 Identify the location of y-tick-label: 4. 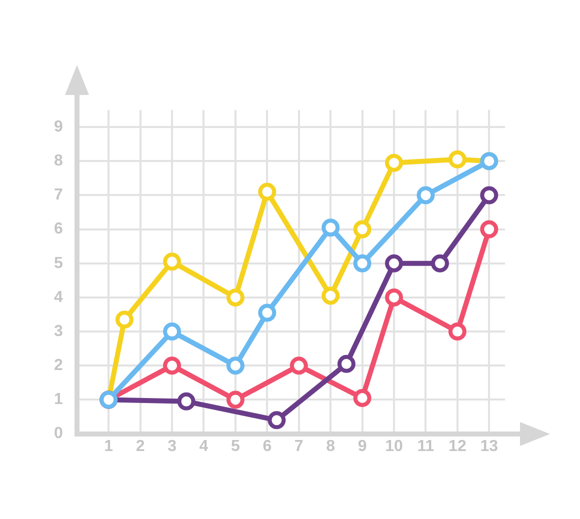
(58, 297).